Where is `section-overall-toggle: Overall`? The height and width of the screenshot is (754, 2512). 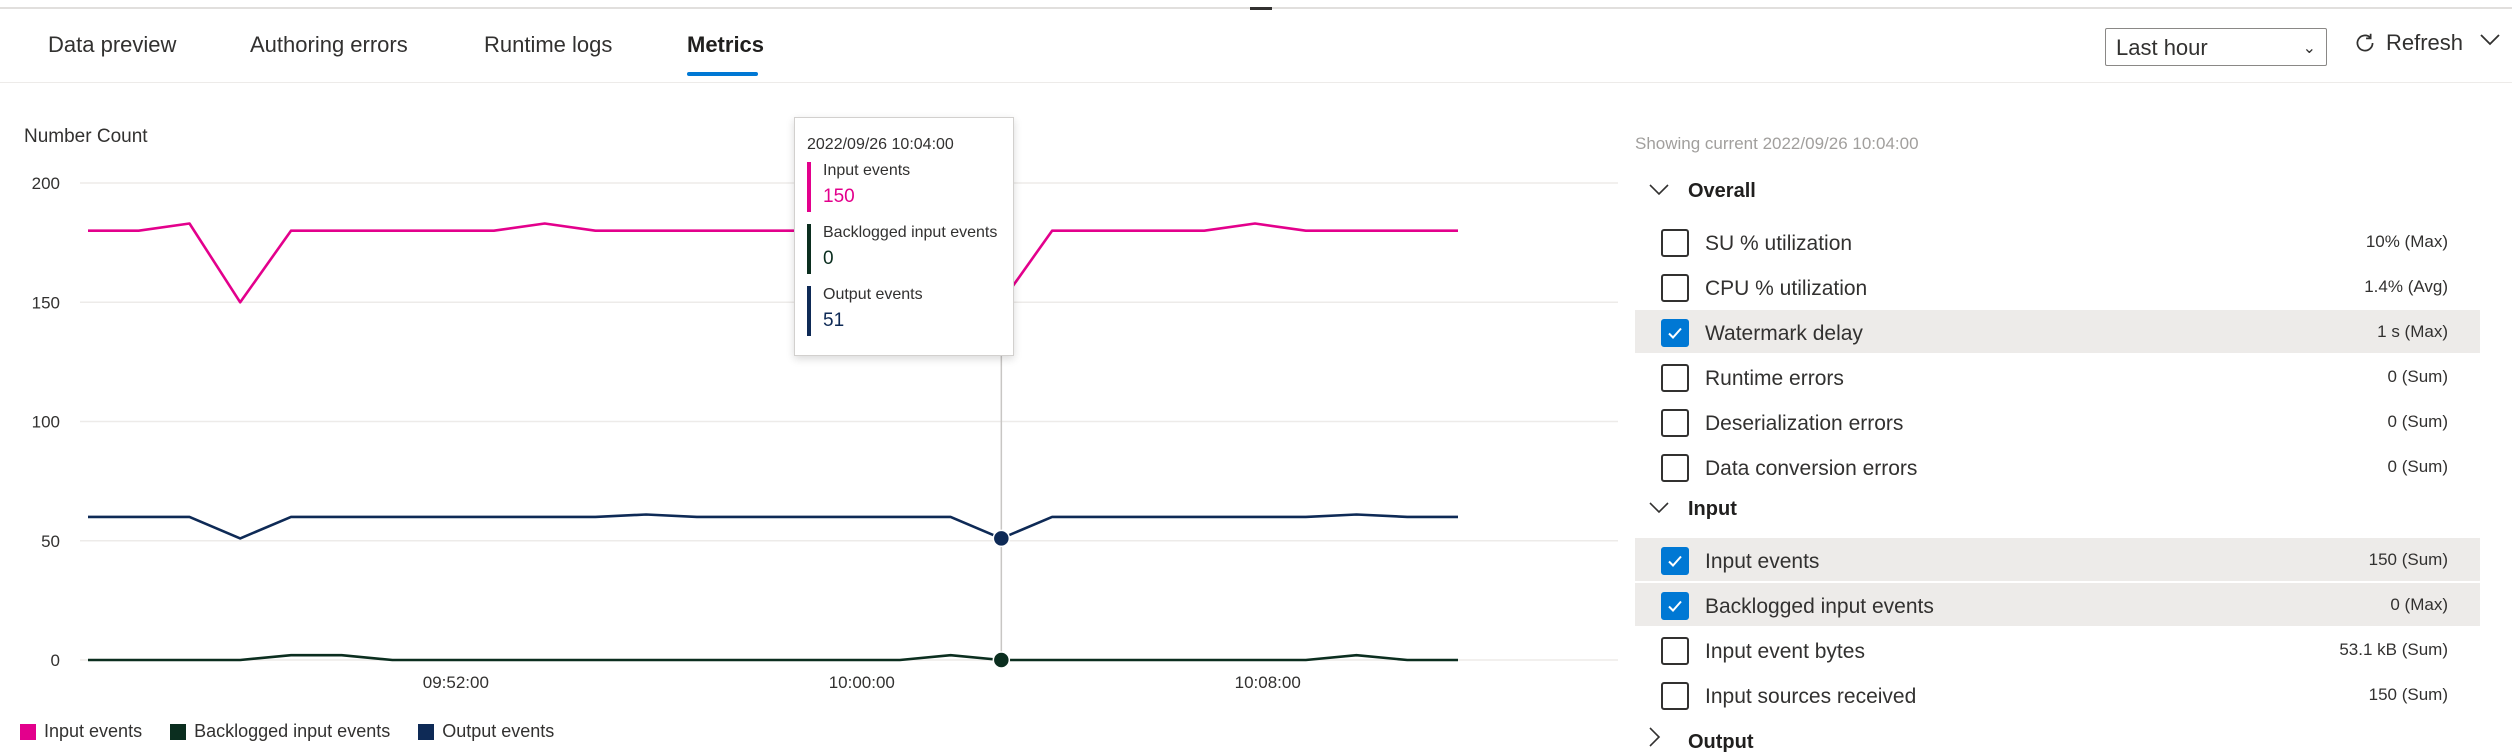
section-overall-toggle: Overall is located at coordinates (1702, 191).